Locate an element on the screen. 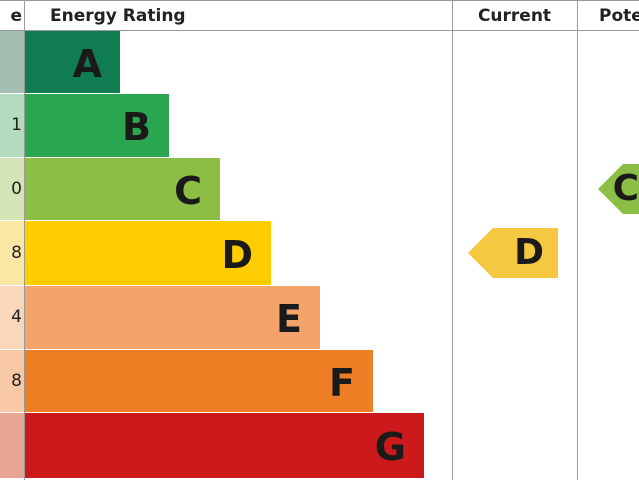  rating-bar-e: E is located at coordinates (172, 317).